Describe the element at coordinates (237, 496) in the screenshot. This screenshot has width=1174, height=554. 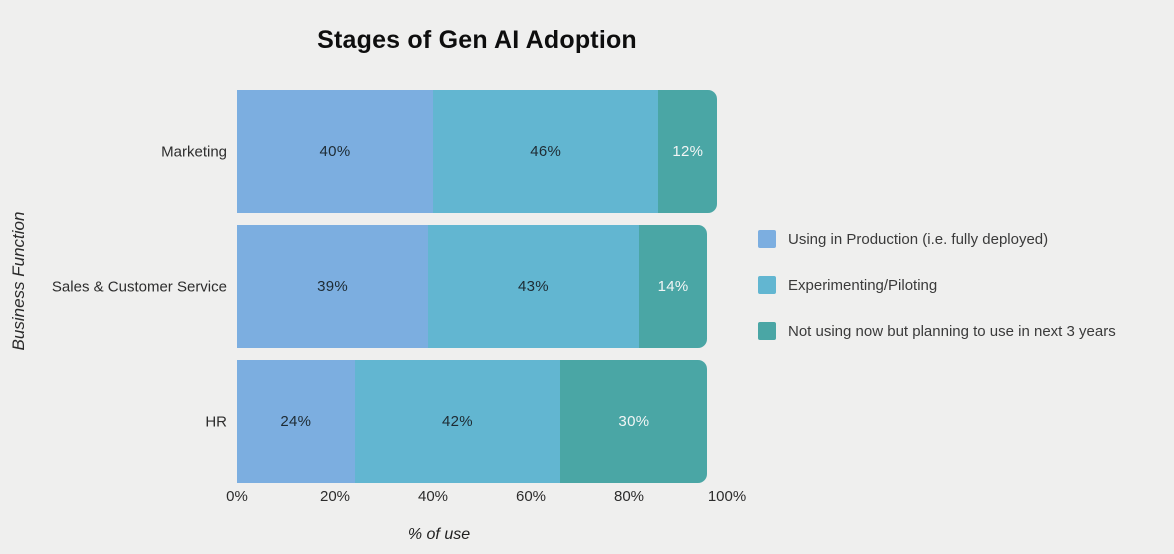
I see `x-tick-label: 0%` at that location.